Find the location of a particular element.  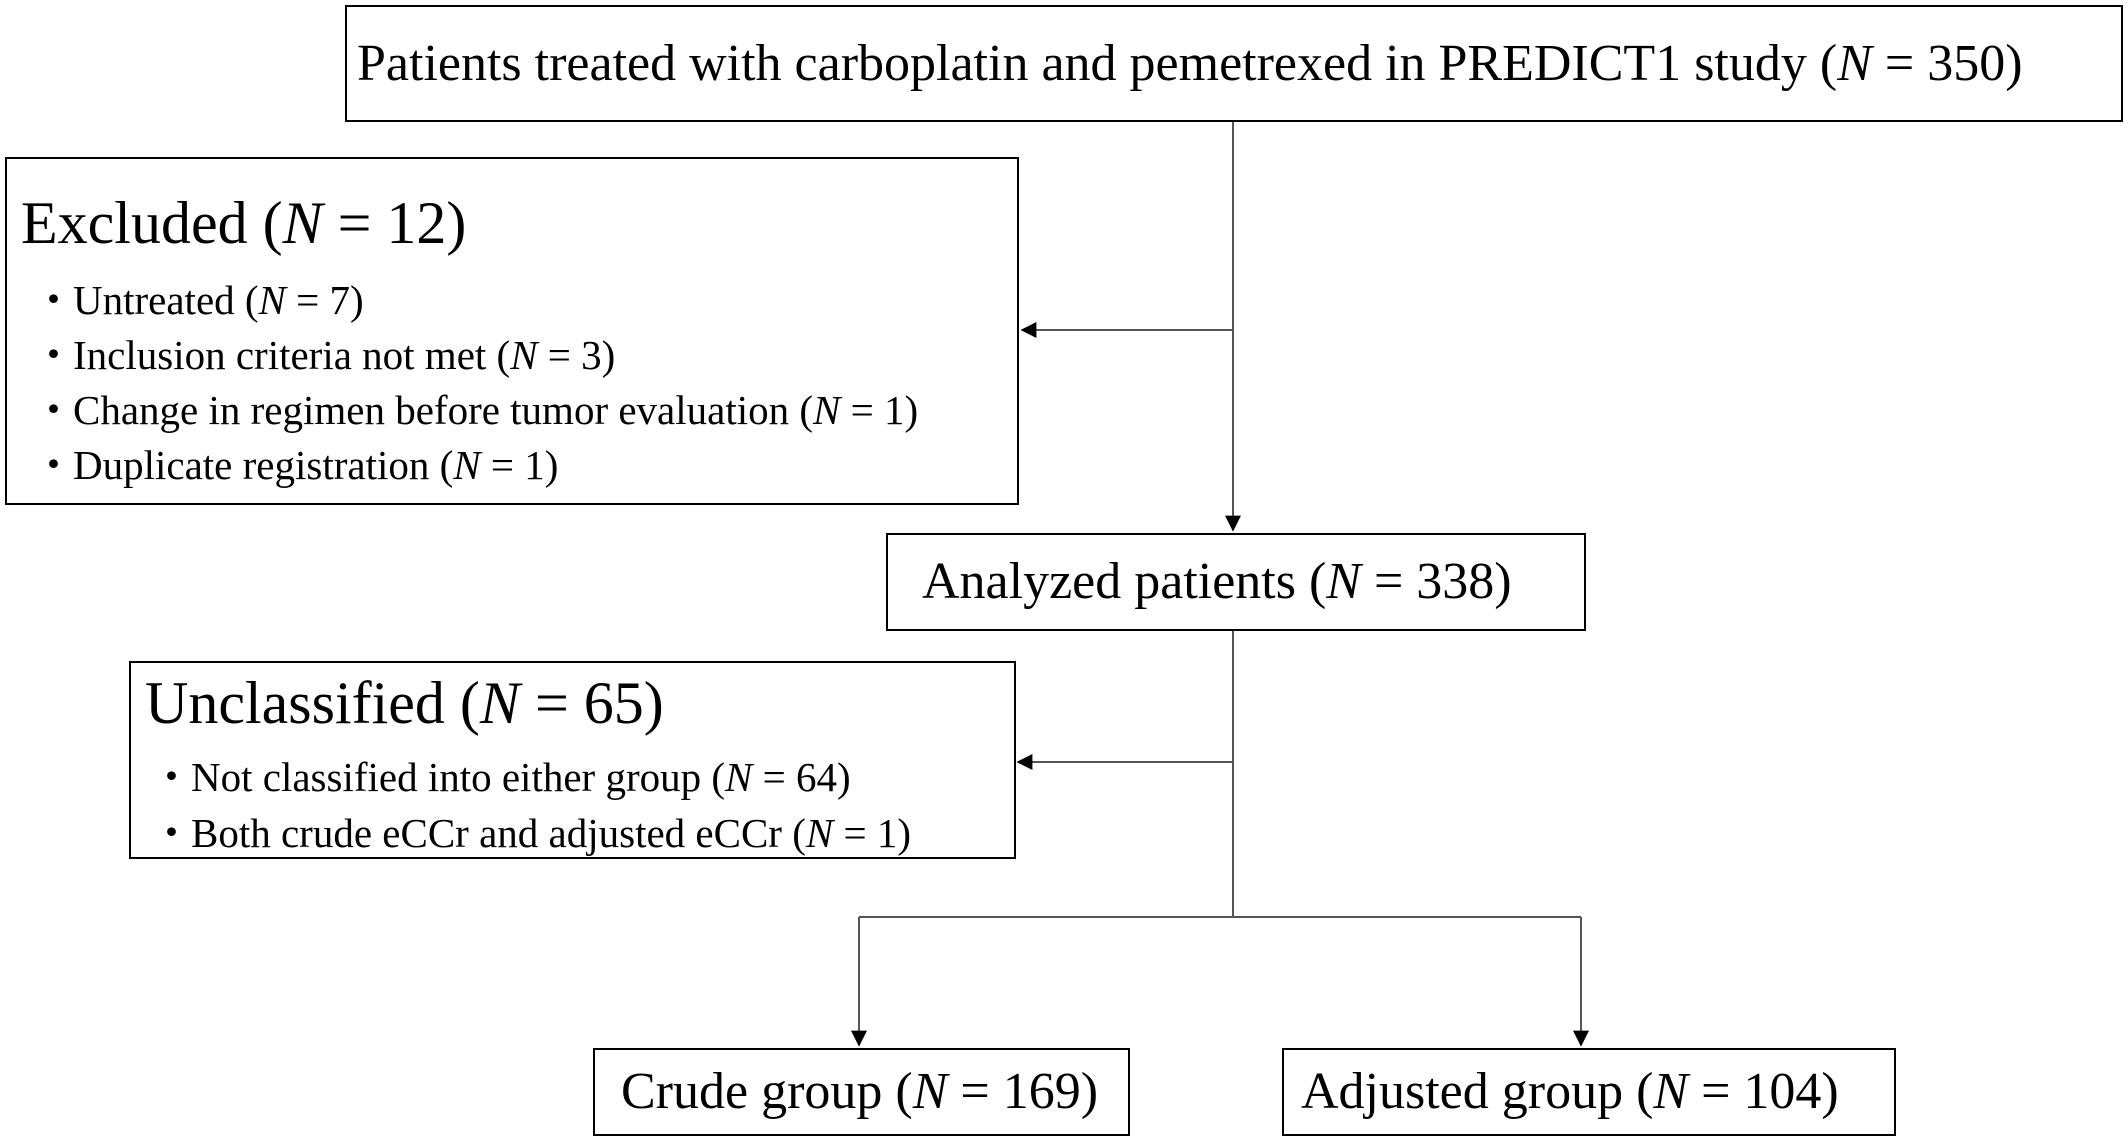

crude-group-label: Crude group (N = 169) is located at coordinates (860, 1091).